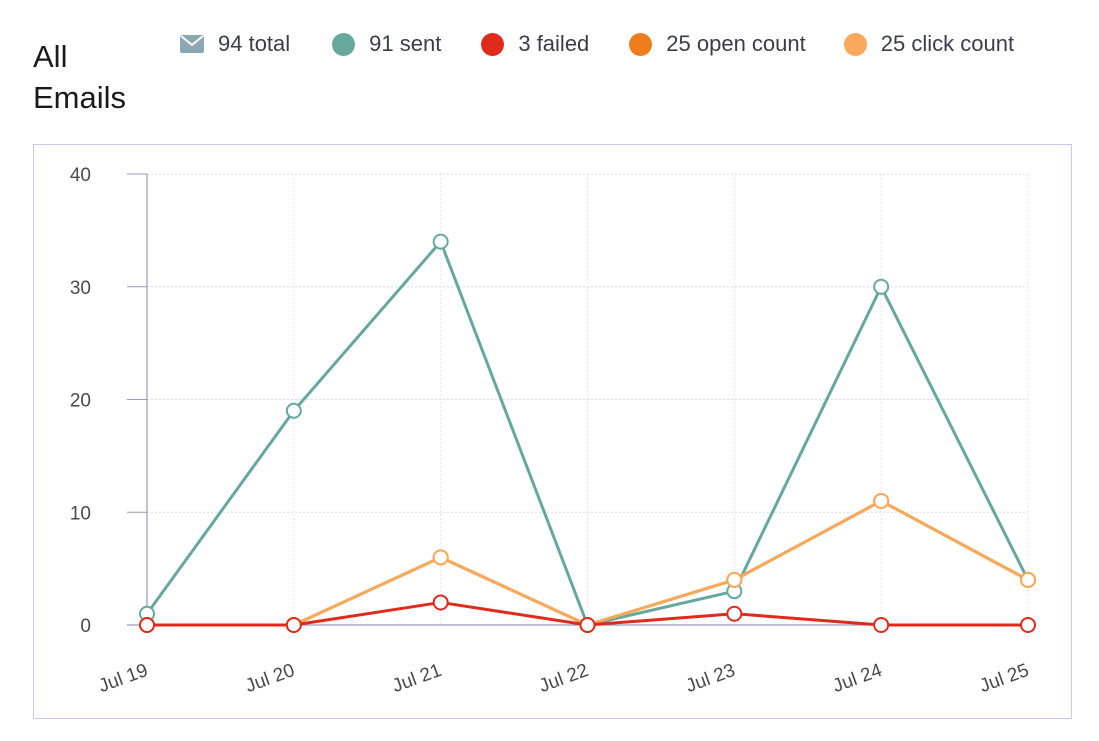  Describe the element at coordinates (80, 401) in the screenshot. I see `y-tick-label: 20` at that location.